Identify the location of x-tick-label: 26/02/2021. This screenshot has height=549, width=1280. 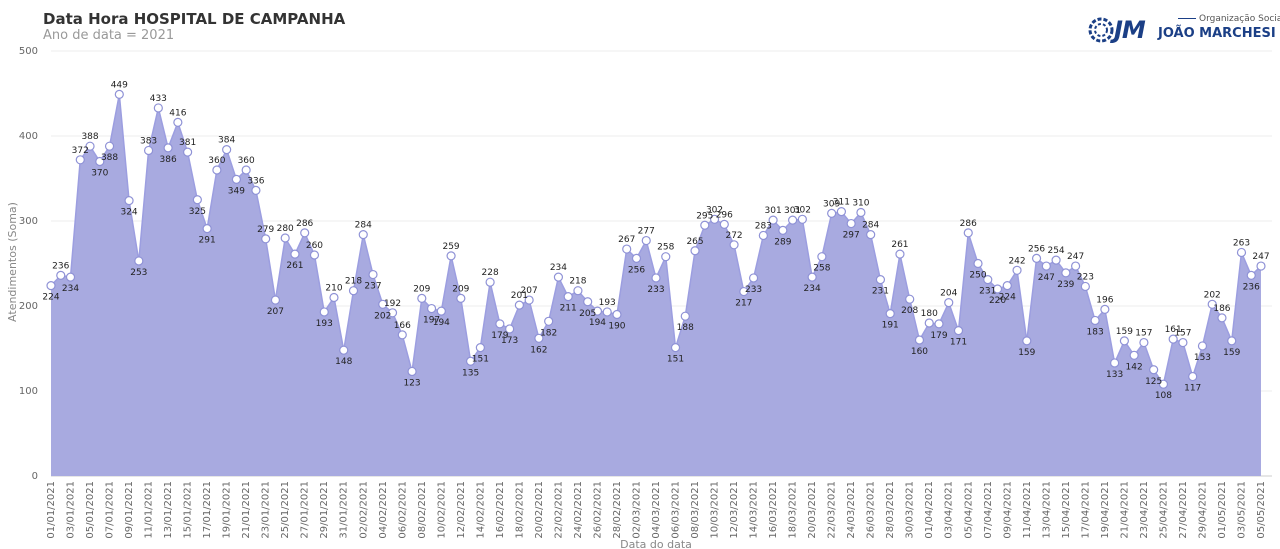
(597, 510).